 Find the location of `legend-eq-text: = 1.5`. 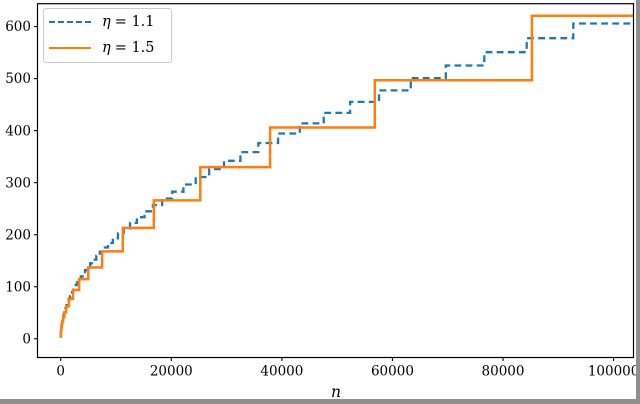

legend-eq-text: = 1.5 is located at coordinates (134, 48).